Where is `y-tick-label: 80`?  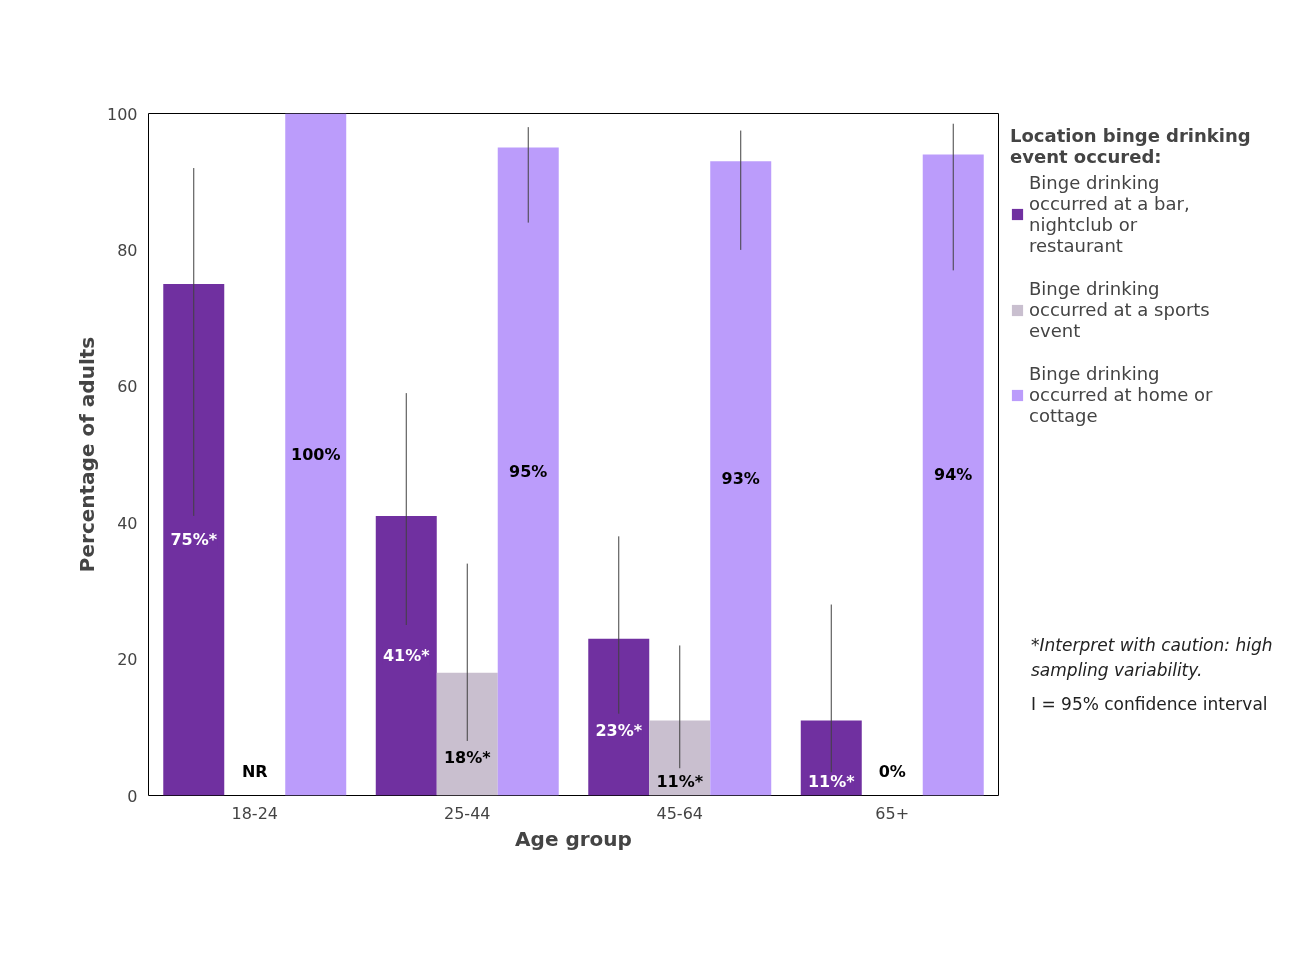
y-tick-label: 80 is located at coordinates (127, 250).